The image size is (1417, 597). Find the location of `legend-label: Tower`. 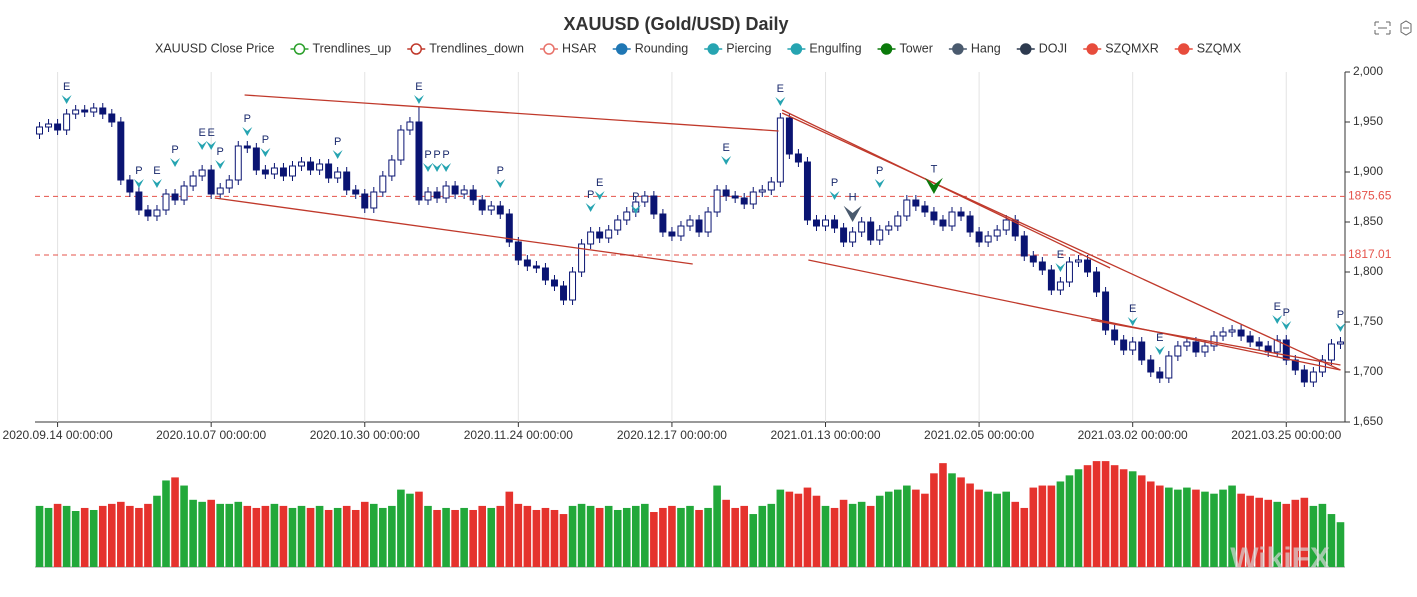

legend-label: Tower is located at coordinates (916, 48).